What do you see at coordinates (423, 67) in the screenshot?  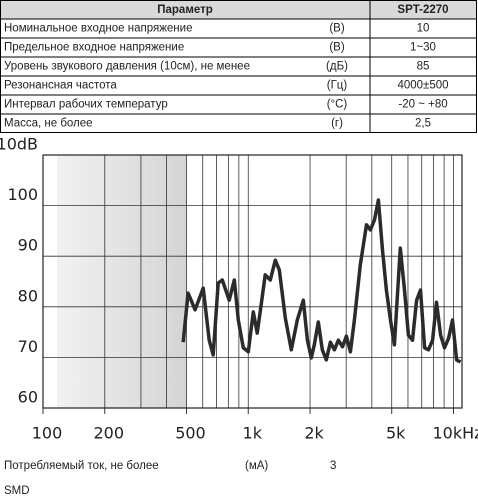 I see `value-cell: 85` at bounding box center [423, 67].